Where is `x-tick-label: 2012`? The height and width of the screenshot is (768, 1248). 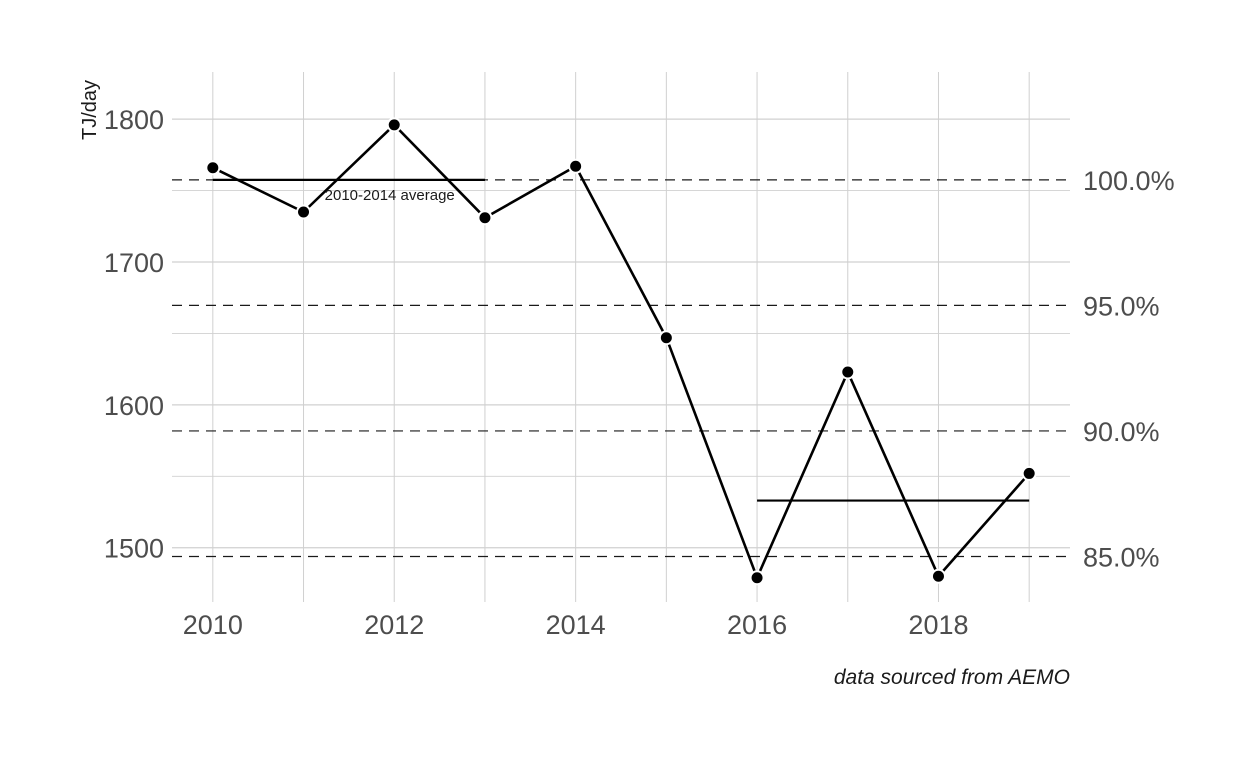 x-tick-label: 2012 is located at coordinates (394, 625).